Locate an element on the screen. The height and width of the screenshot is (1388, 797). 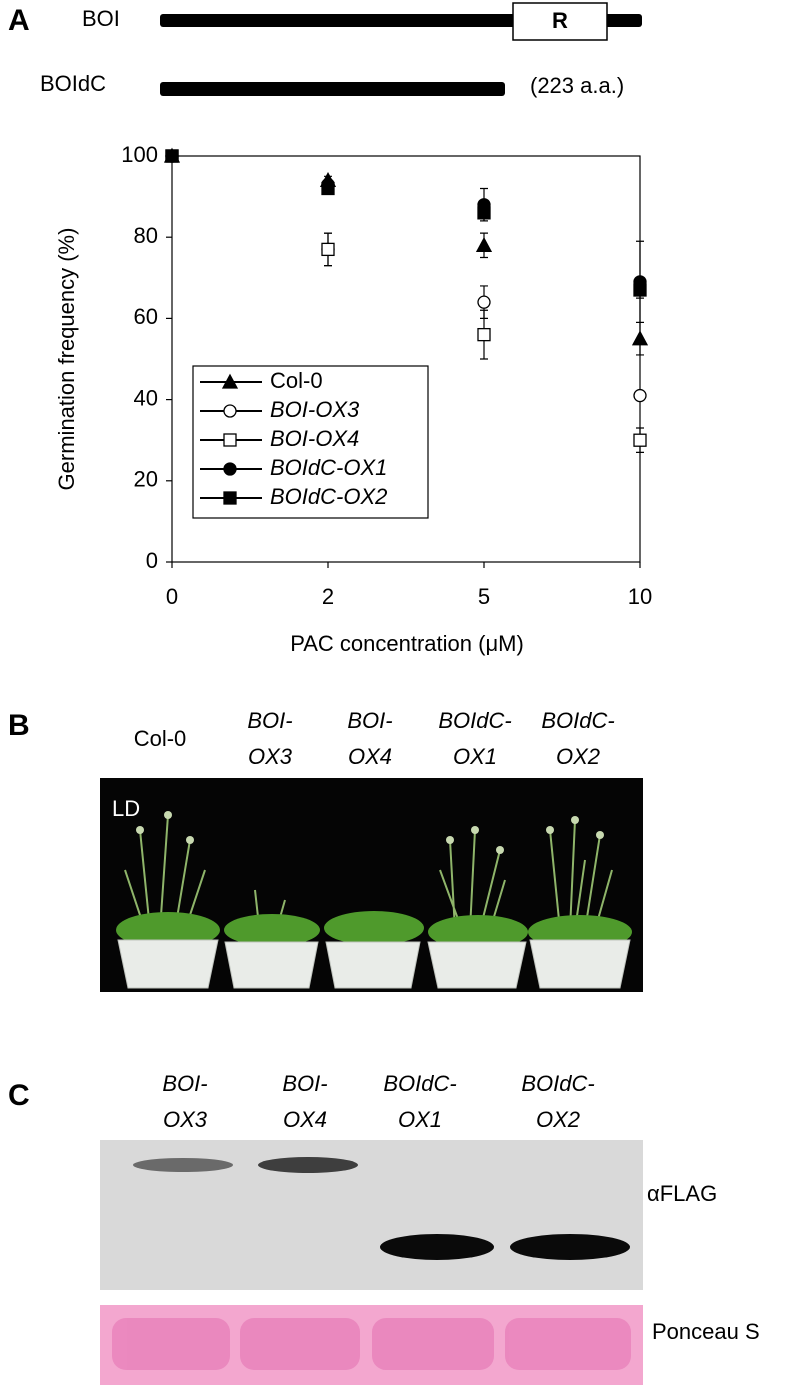
protein-name: BOIdC is located at coordinates (73, 83).